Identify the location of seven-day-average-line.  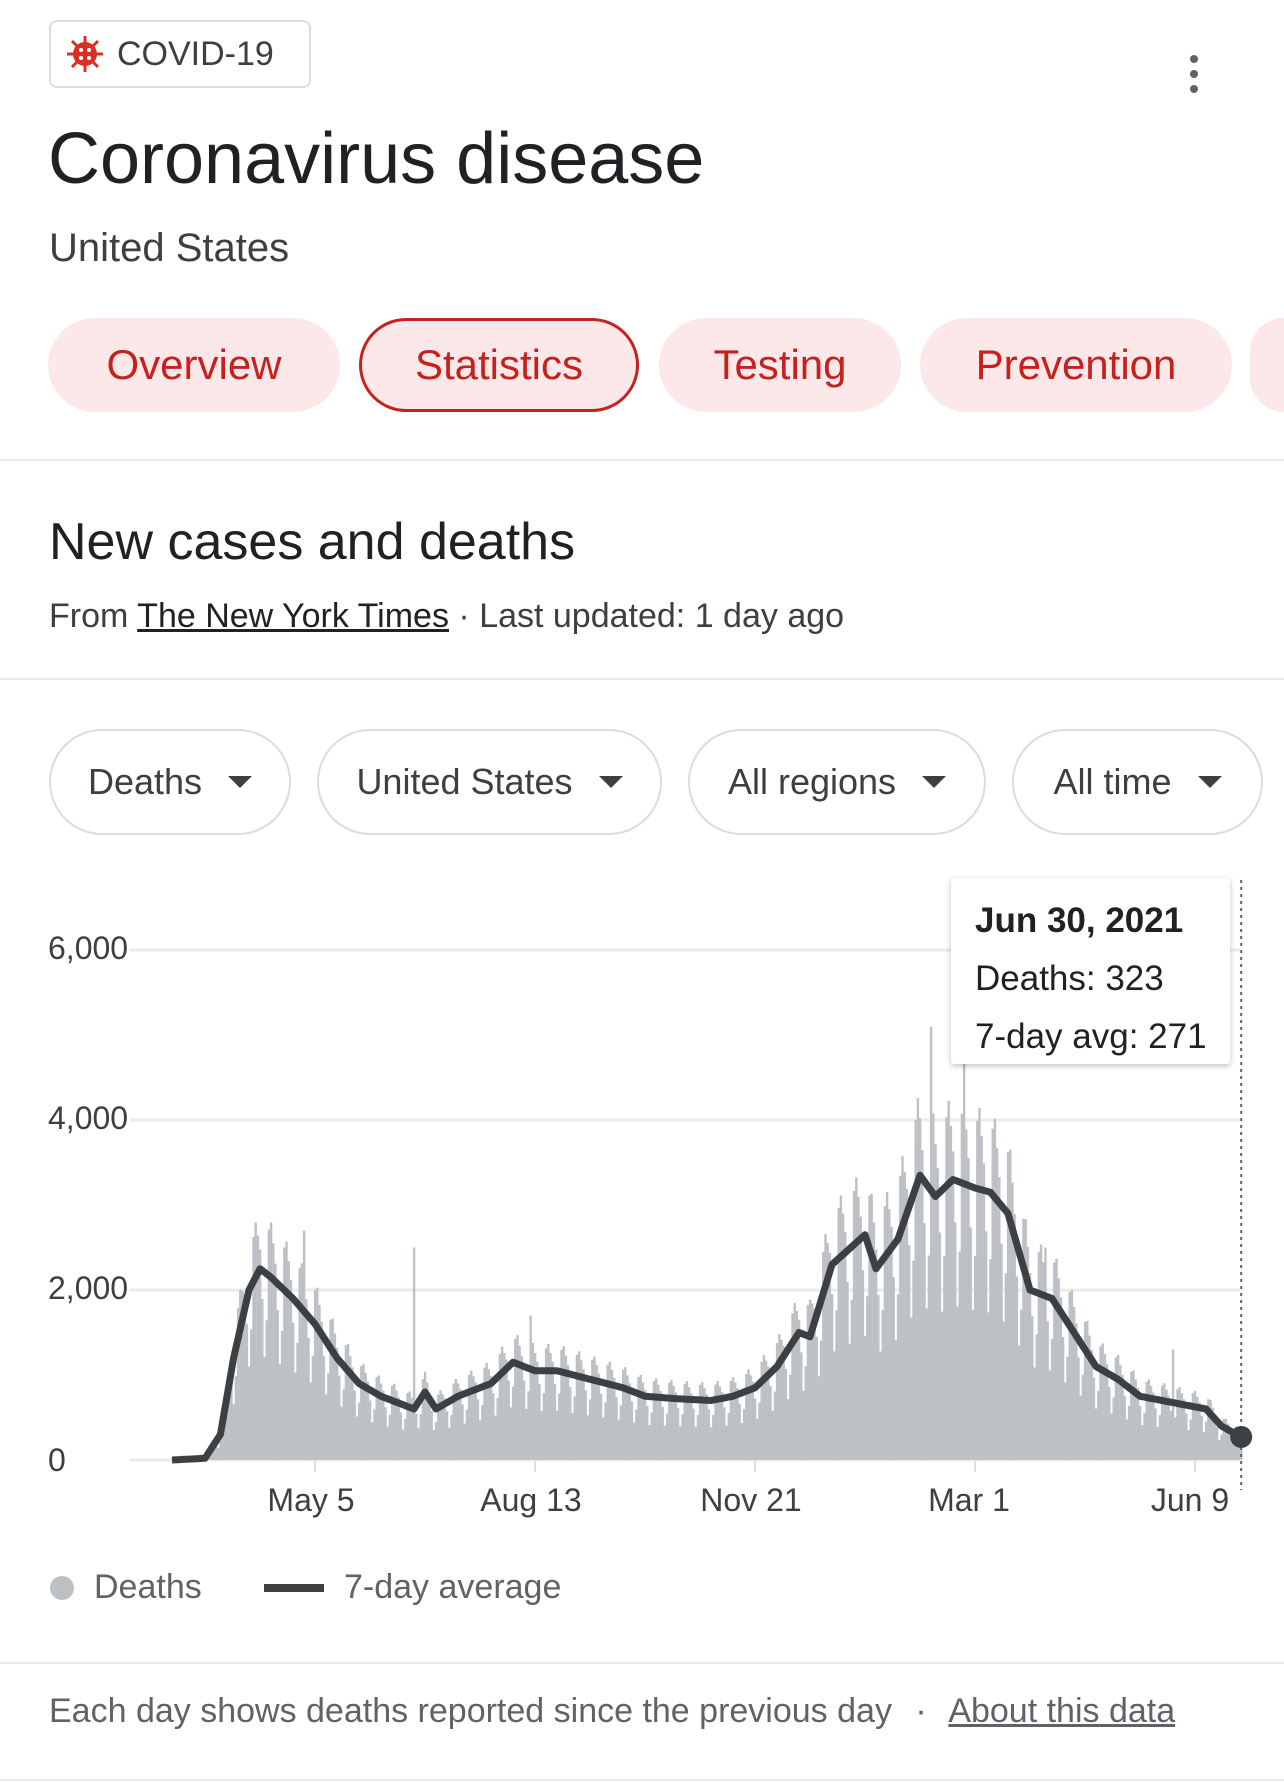
(706, 1317).